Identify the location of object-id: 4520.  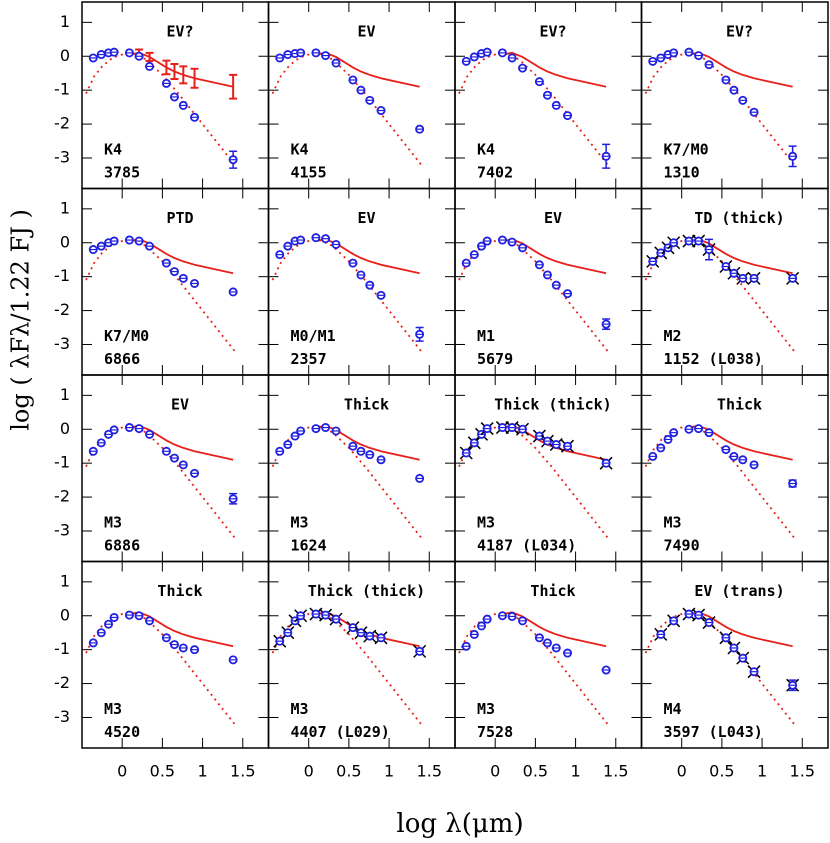
(122, 732).